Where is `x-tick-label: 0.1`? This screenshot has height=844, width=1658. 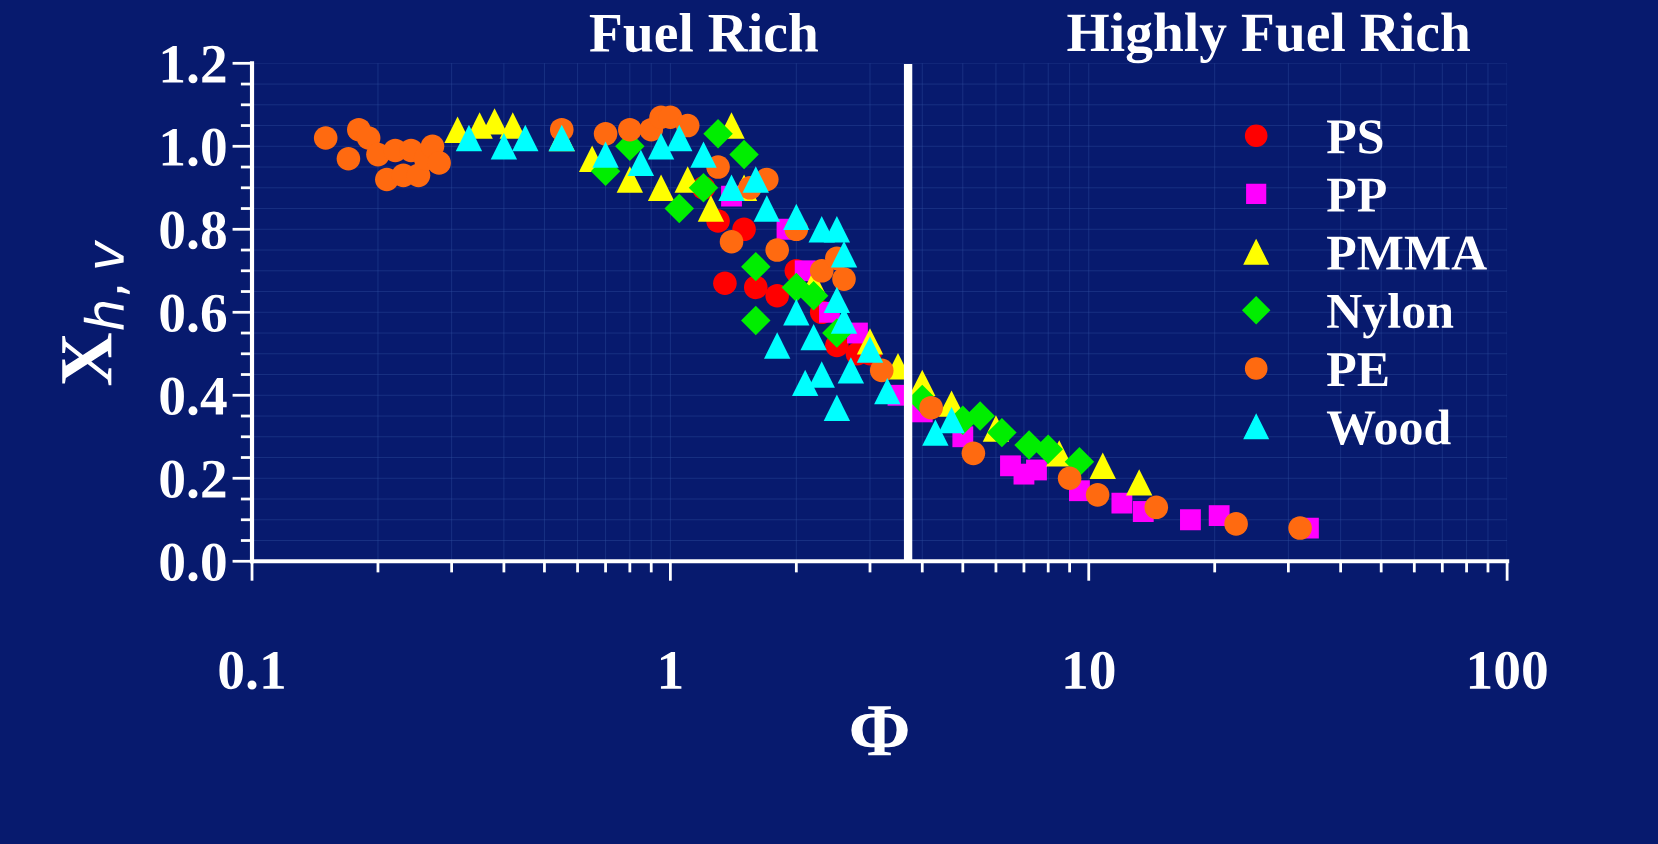 x-tick-label: 0.1 is located at coordinates (251, 670).